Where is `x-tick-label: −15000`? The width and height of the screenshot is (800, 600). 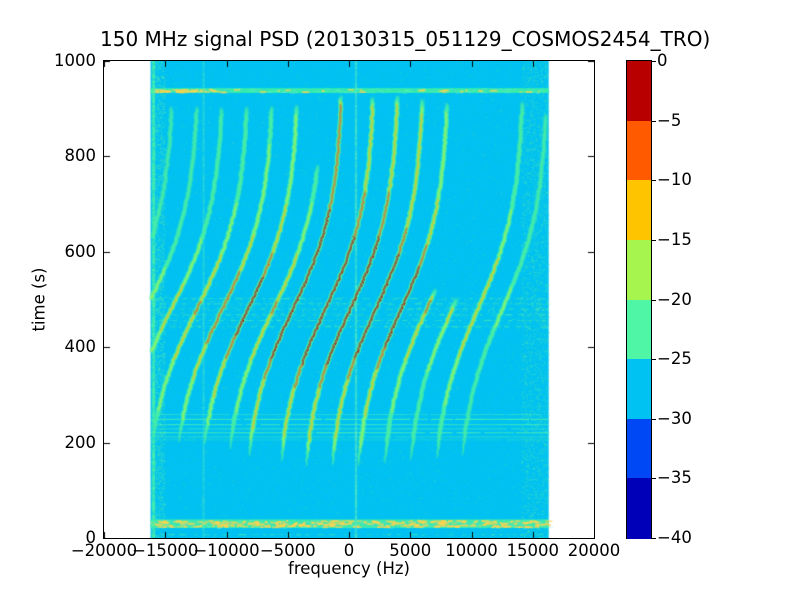
x-tick-label: −15000 is located at coordinates (165, 550).